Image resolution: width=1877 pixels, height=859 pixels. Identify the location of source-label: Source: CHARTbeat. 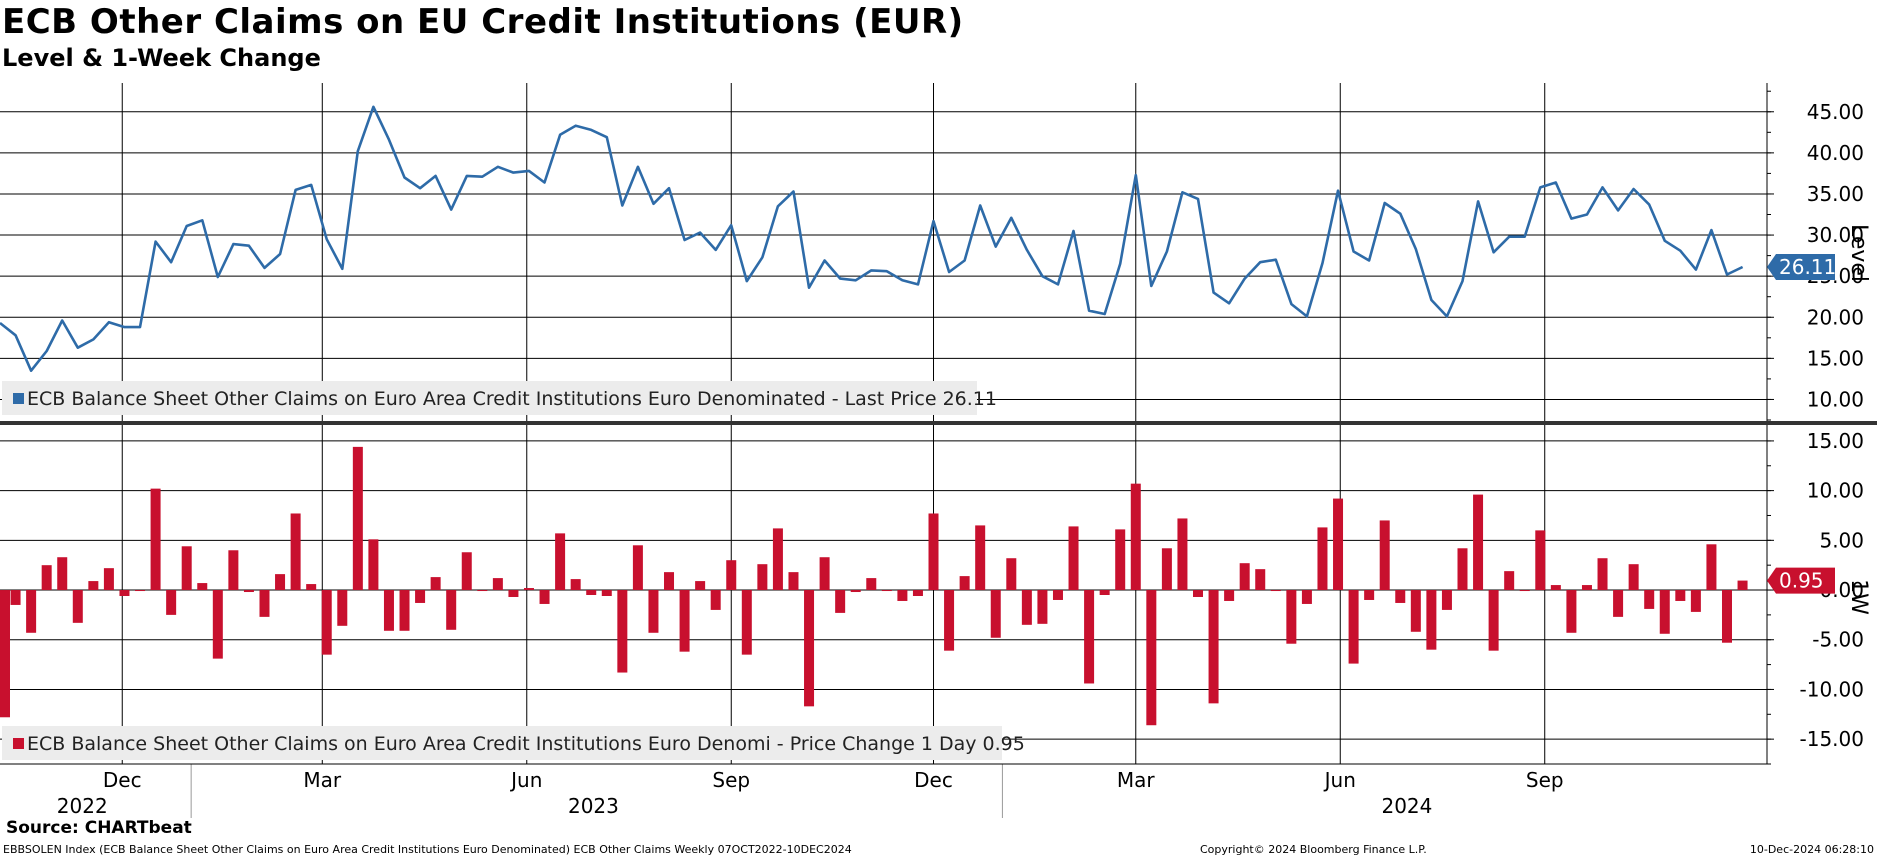
(99, 828).